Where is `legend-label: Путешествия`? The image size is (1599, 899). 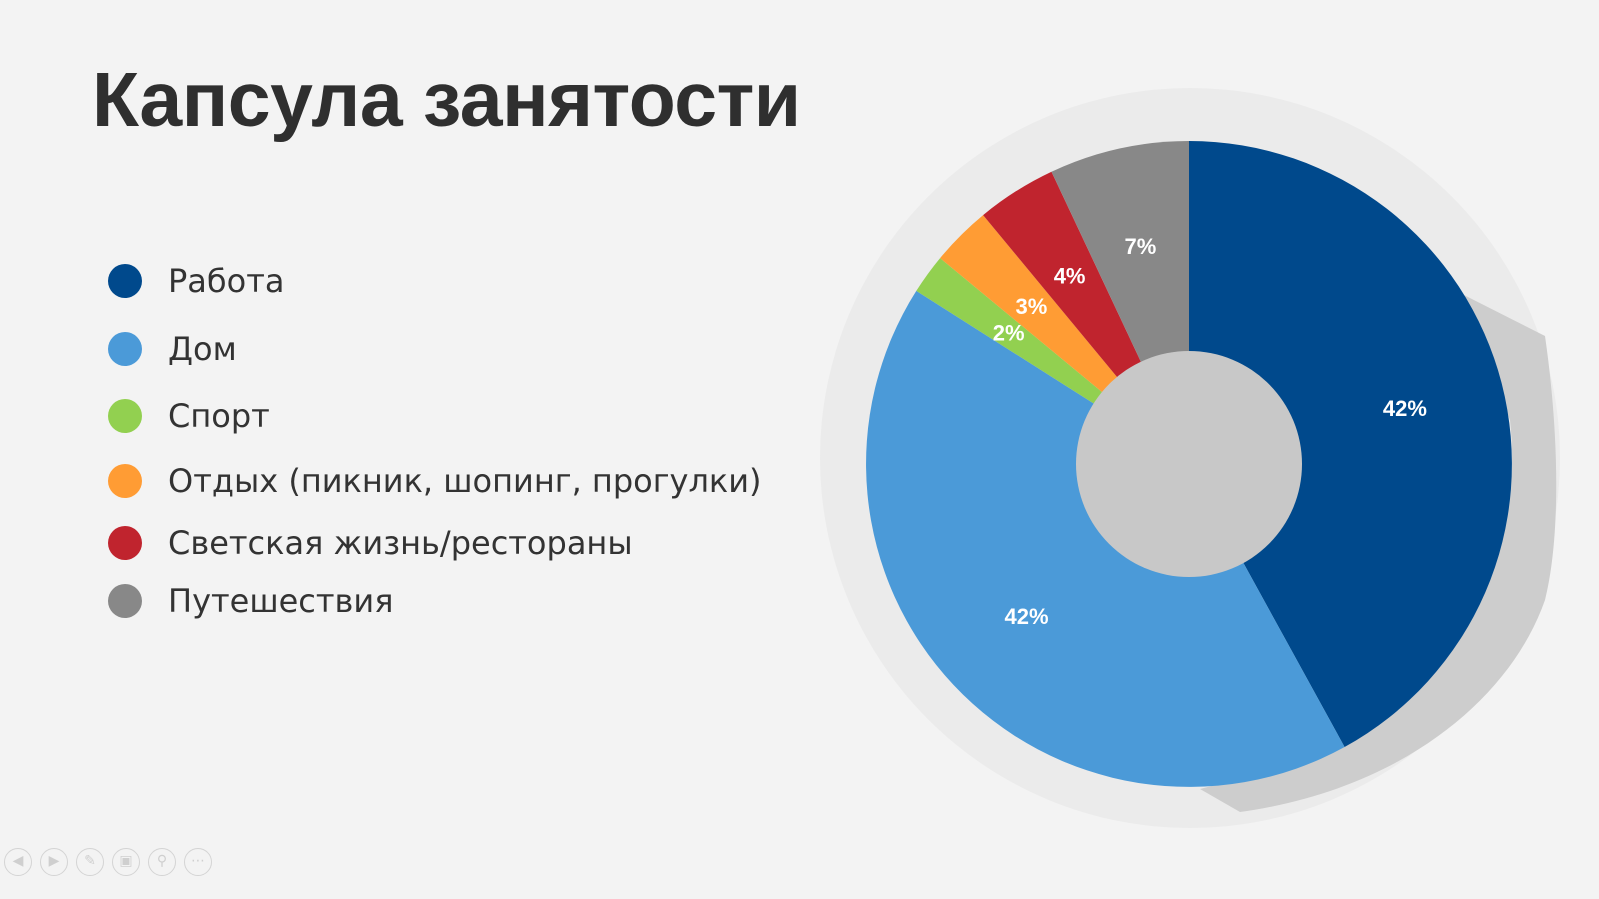 legend-label: Путешествия is located at coordinates (281, 601).